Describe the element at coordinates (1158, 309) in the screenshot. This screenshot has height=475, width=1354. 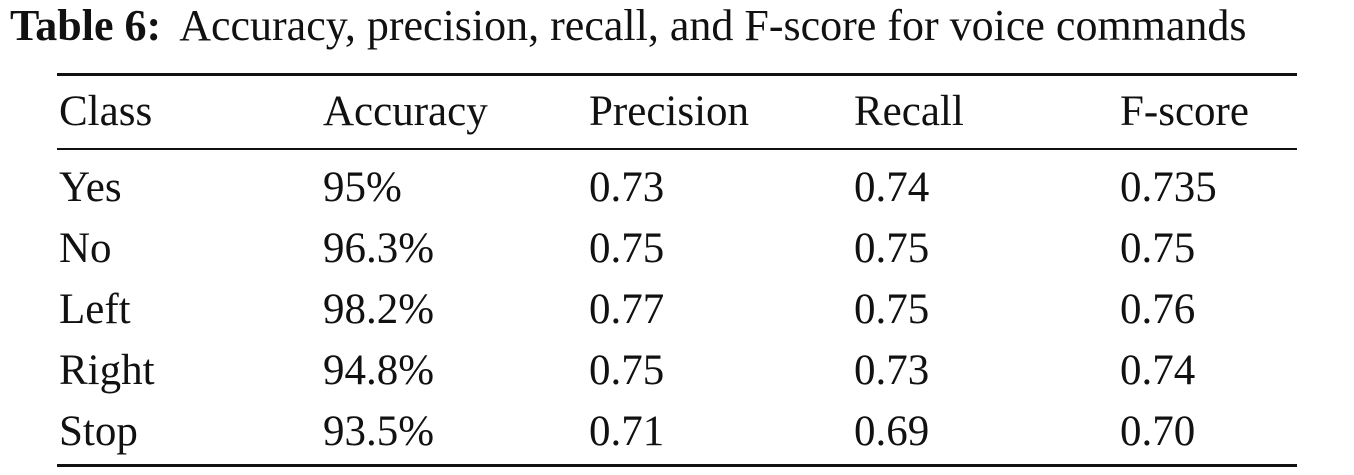
I see `f-score-cell: 0.76` at that location.